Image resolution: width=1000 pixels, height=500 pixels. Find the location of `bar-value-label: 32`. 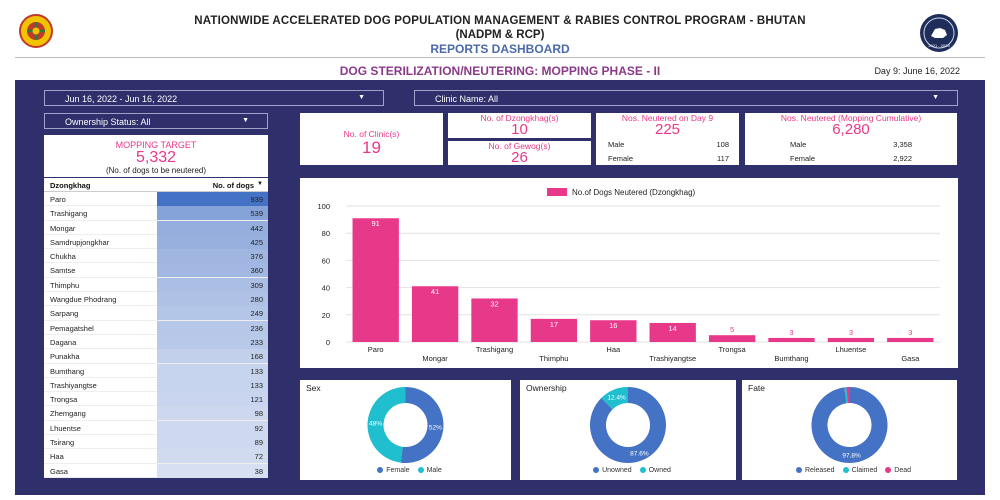

bar-value-label: 32 is located at coordinates (494, 303).